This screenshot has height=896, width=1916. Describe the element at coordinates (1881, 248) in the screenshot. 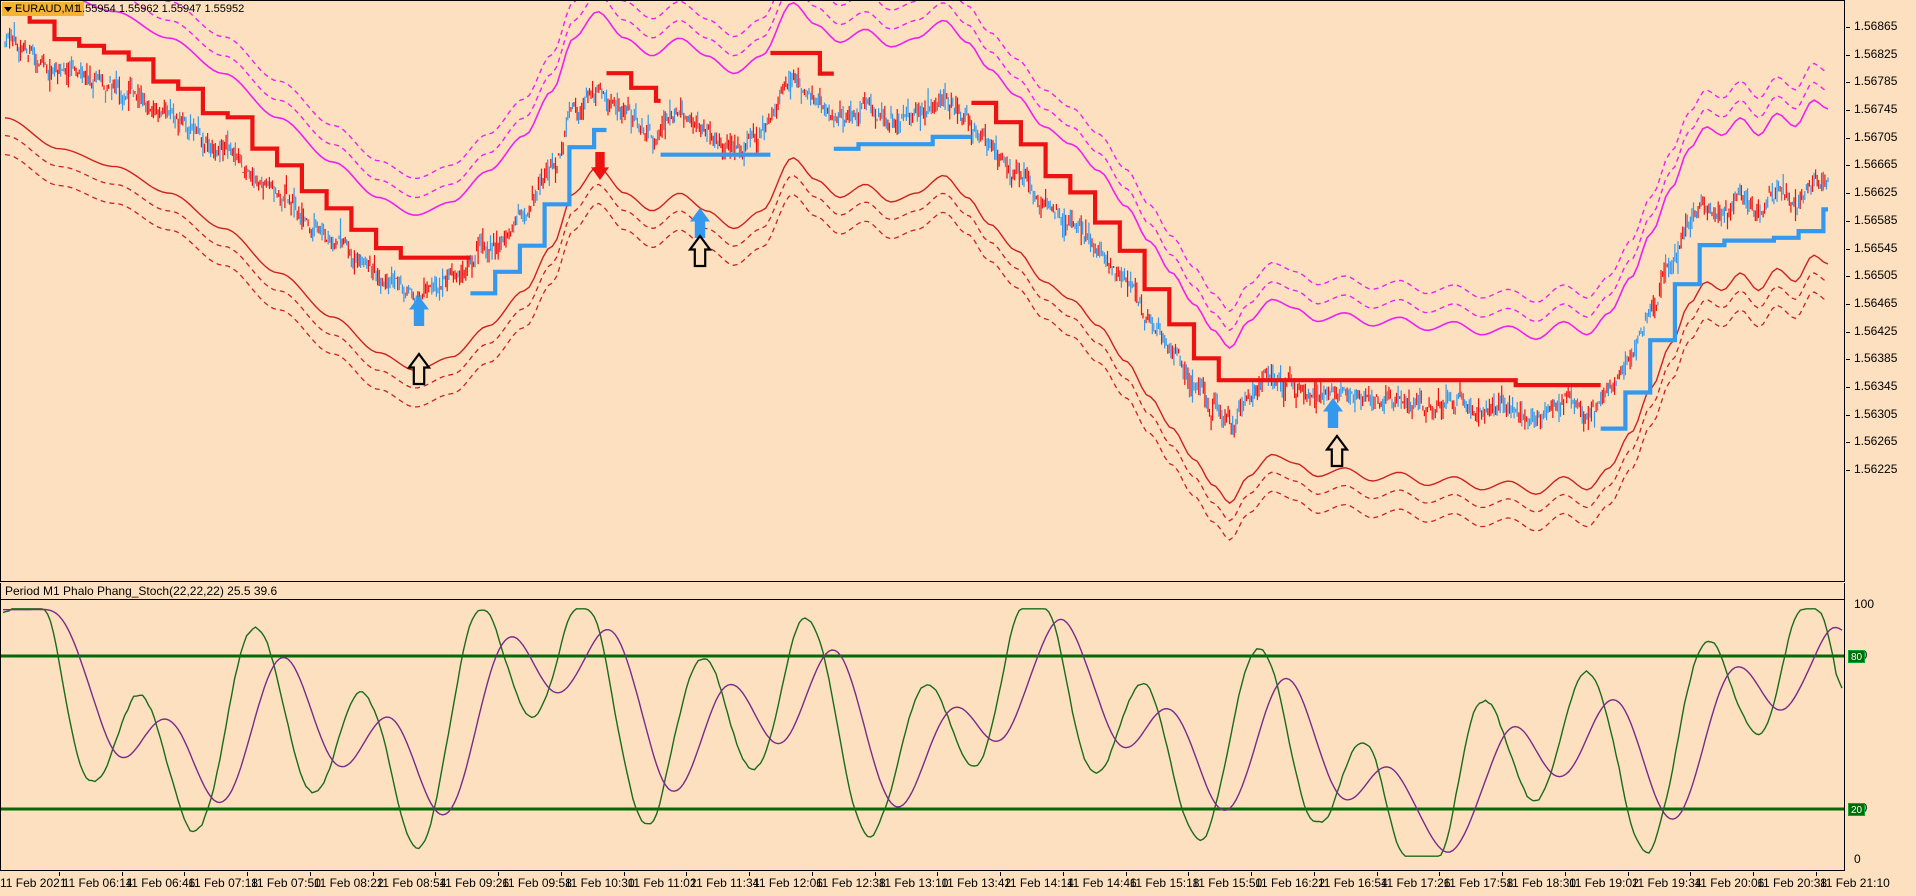

I see `price-tick: 1.56545` at that location.